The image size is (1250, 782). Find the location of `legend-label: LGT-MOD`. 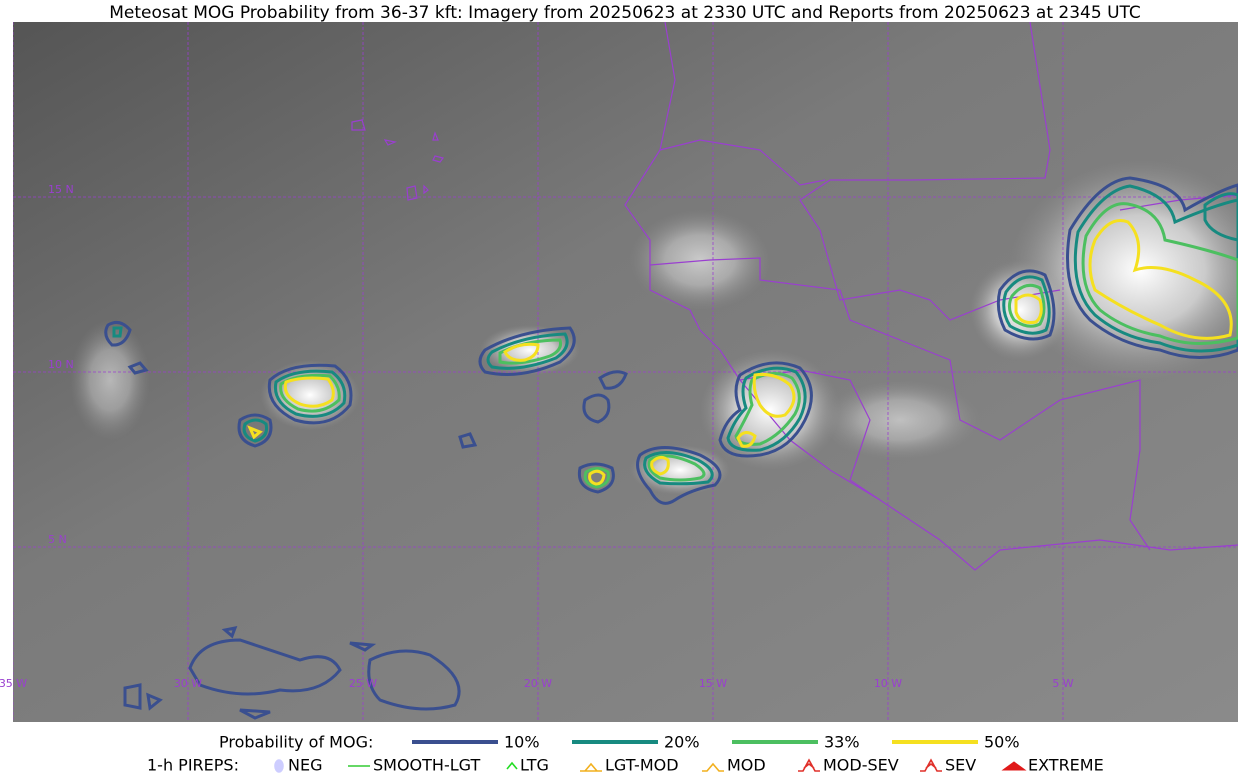

legend-label: LGT-MOD is located at coordinates (642, 765).